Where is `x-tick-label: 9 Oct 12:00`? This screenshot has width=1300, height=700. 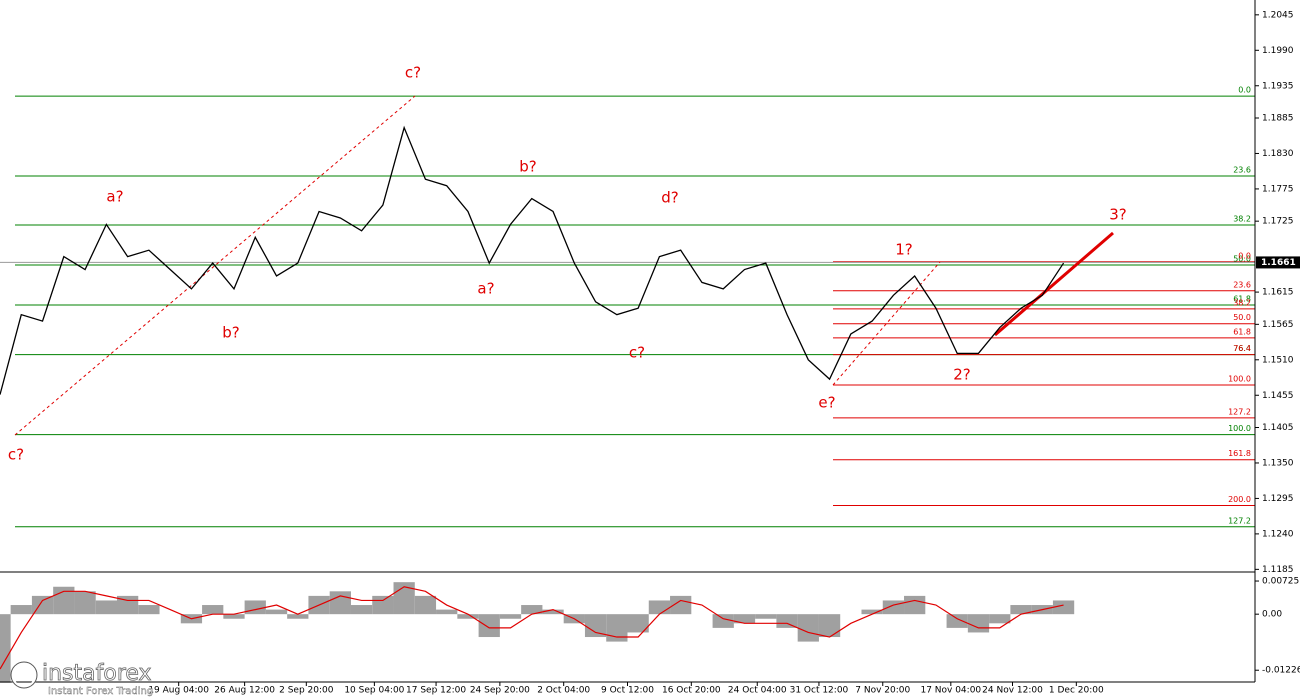
x-tick-label: 9 Oct 12:00 is located at coordinates (627, 691).